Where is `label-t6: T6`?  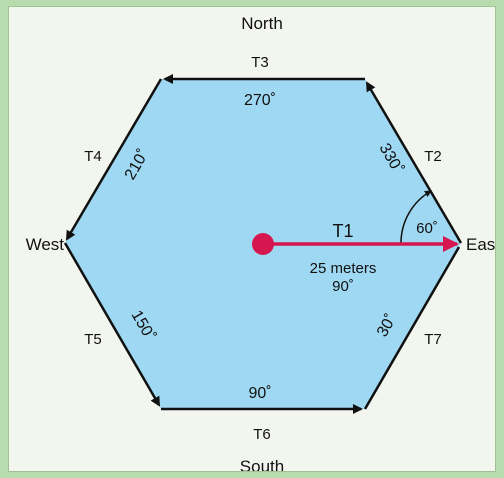
label-t6: T6 is located at coordinates (262, 434).